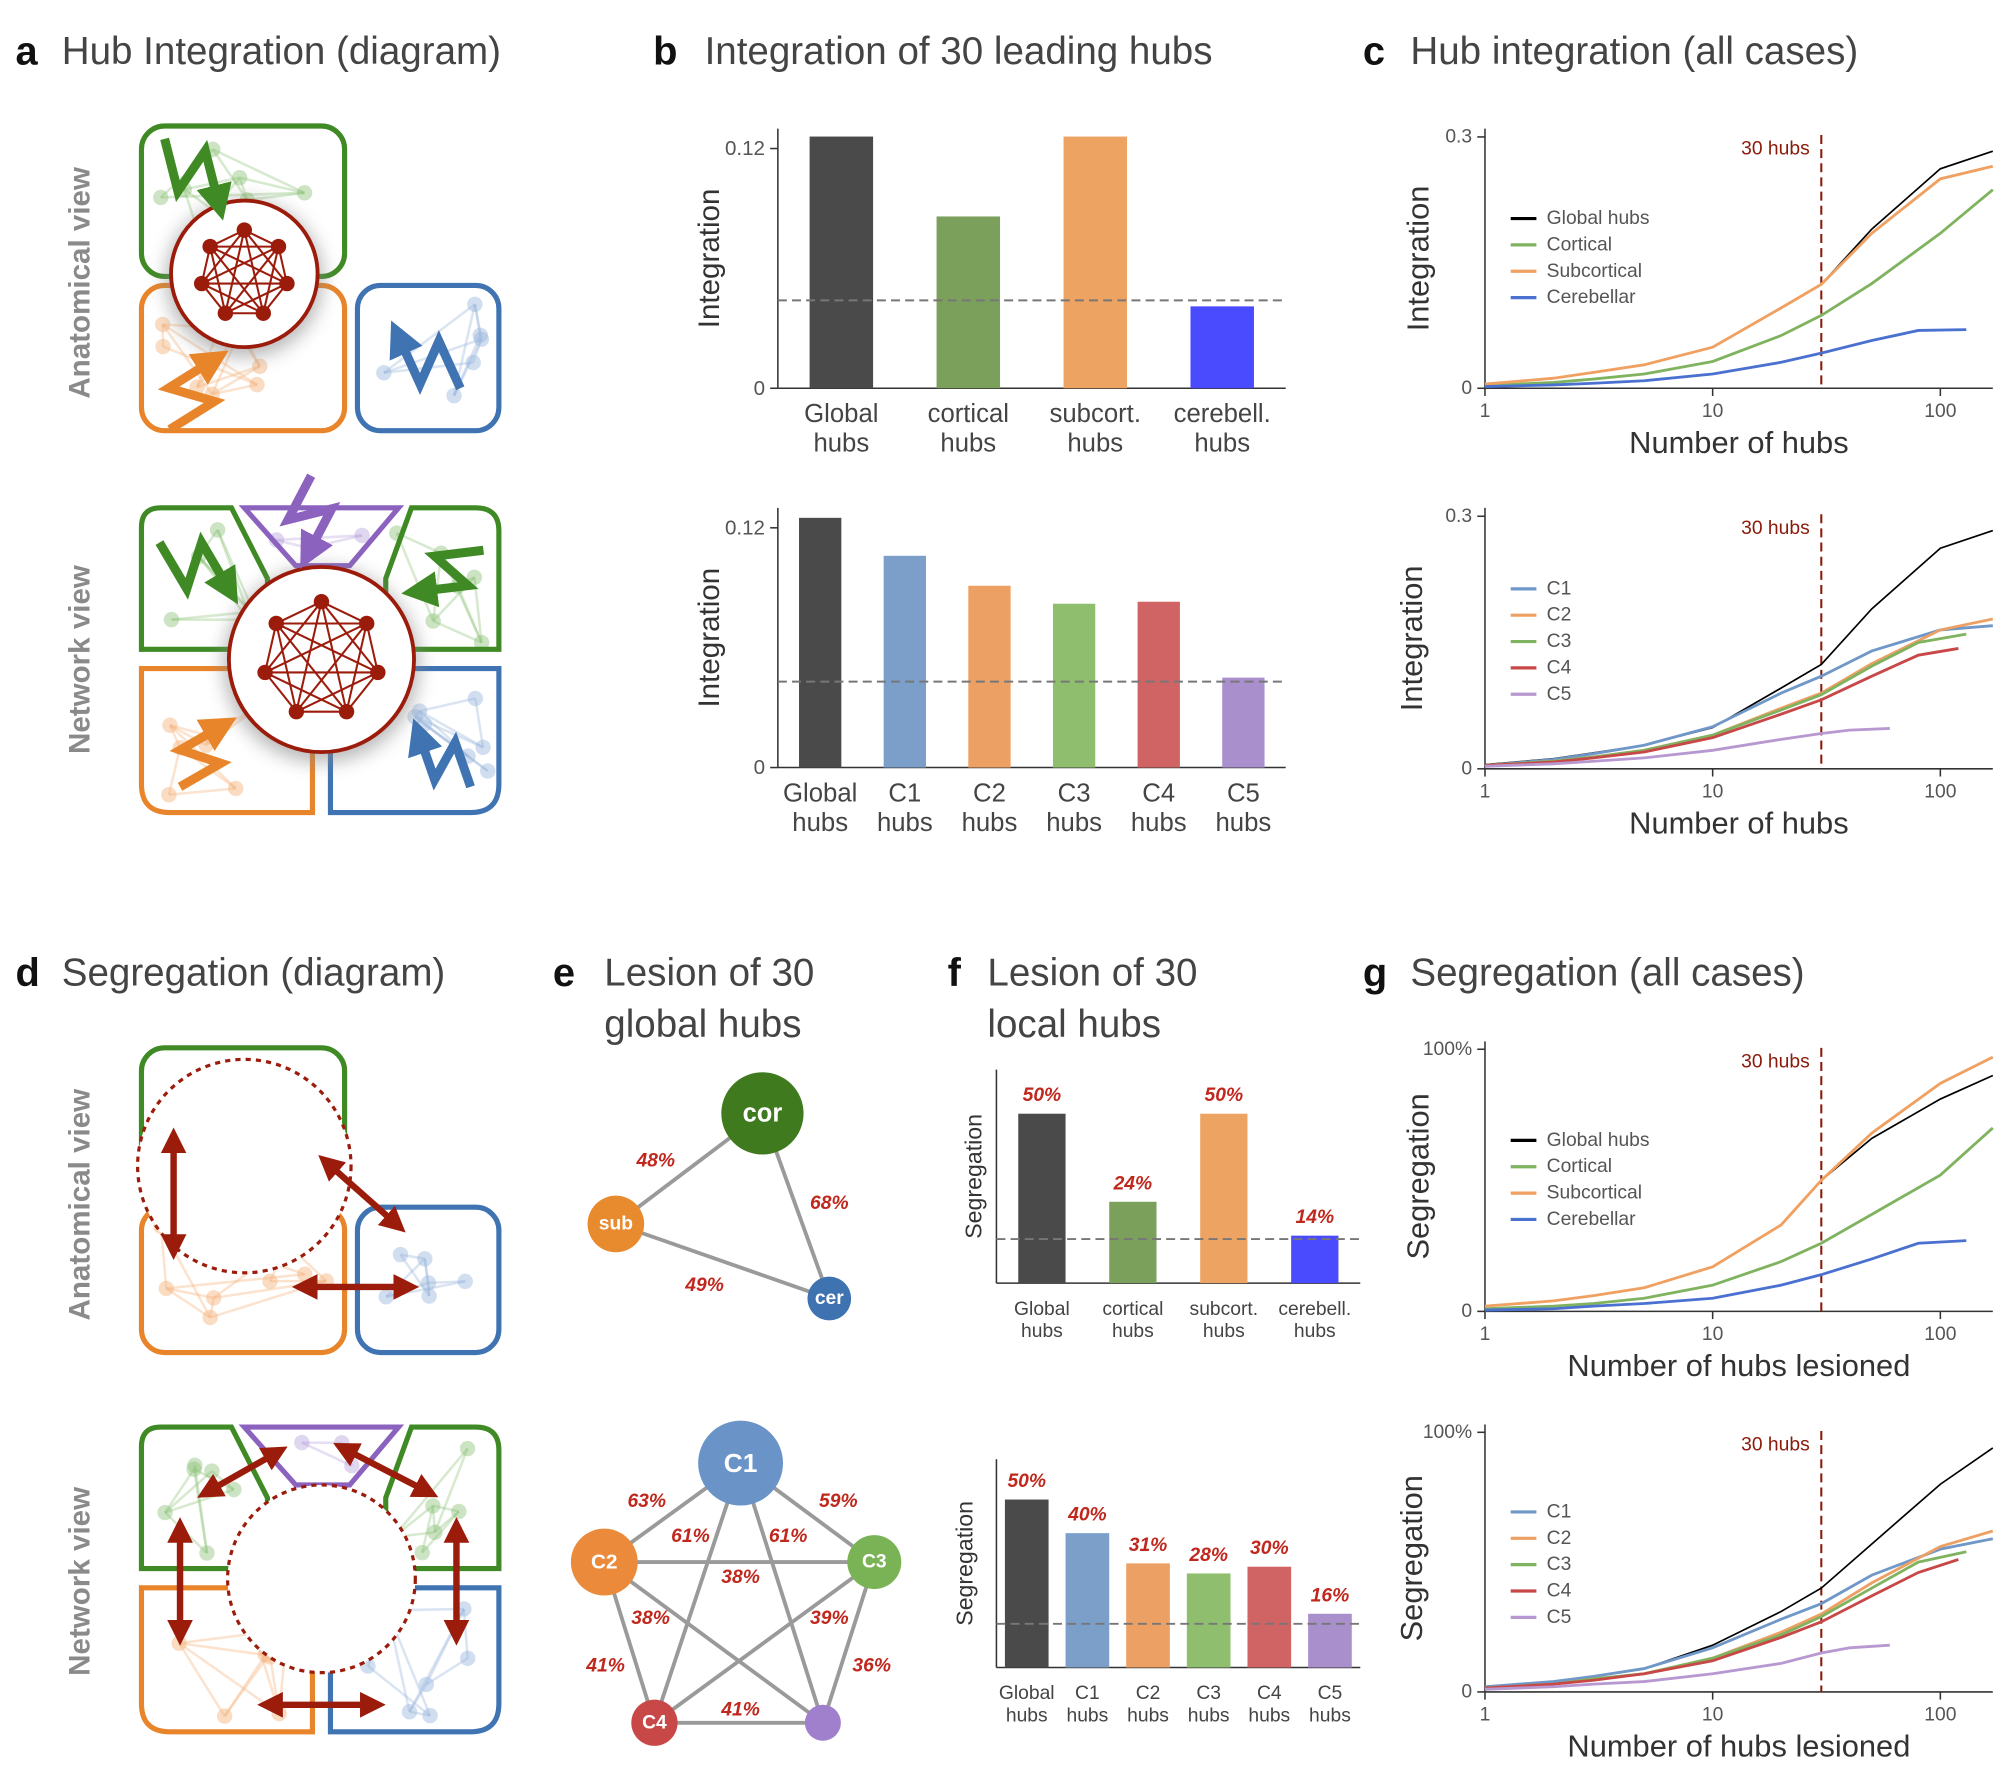  What do you see at coordinates (27, 973) in the screenshot?
I see `panel-letter: d` at bounding box center [27, 973].